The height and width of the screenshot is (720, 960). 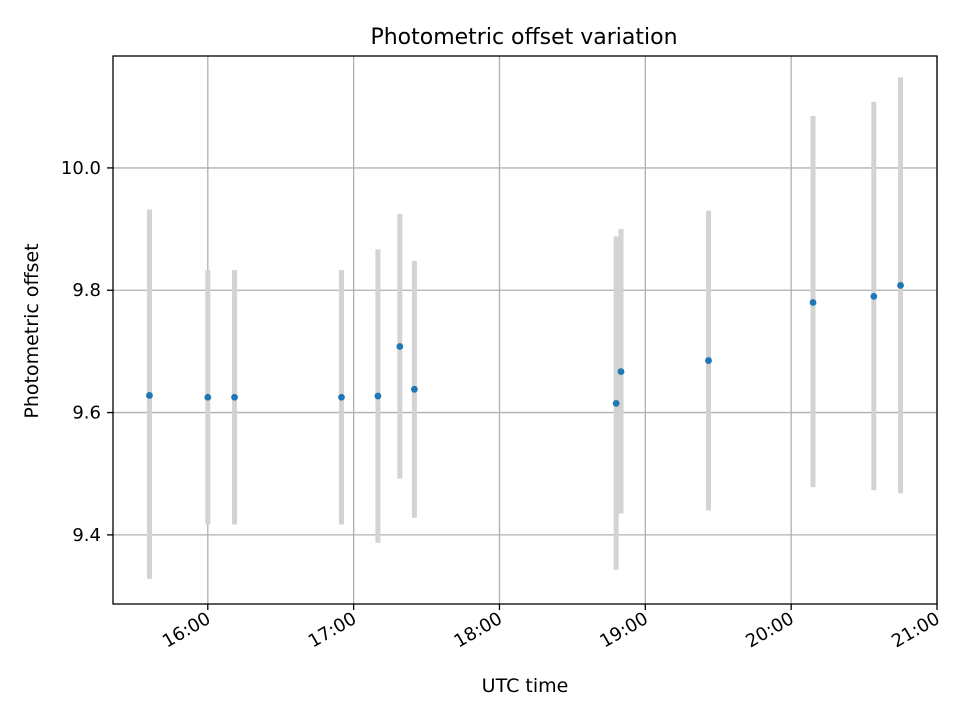 I want to click on y-tick-label: 9.4, so click(x=86, y=535).